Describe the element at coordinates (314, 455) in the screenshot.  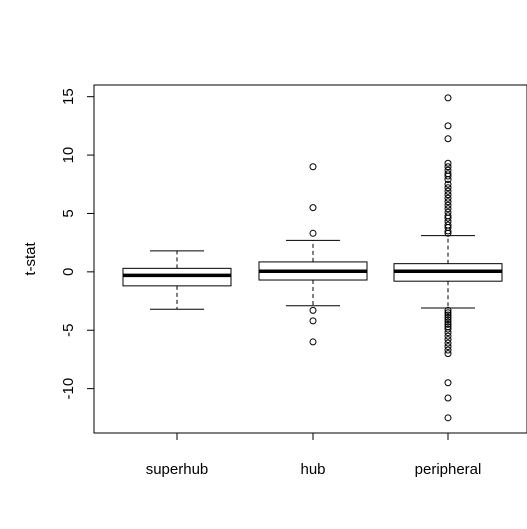
I see `x-axis-ticks: superhub hub peripheral` at that location.